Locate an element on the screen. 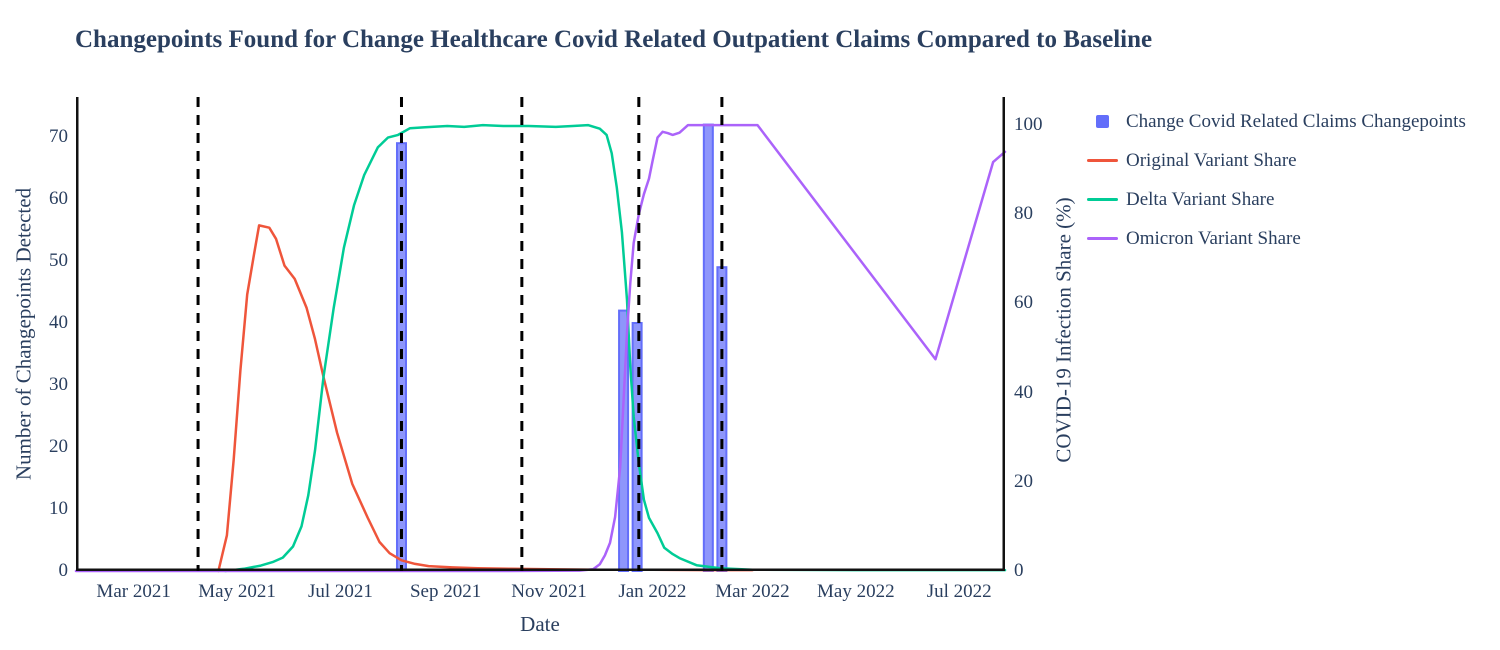 Image resolution: width=1500 pixels, height=650 pixels. y-tick-label-left: 0 is located at coordinates (63, 570).